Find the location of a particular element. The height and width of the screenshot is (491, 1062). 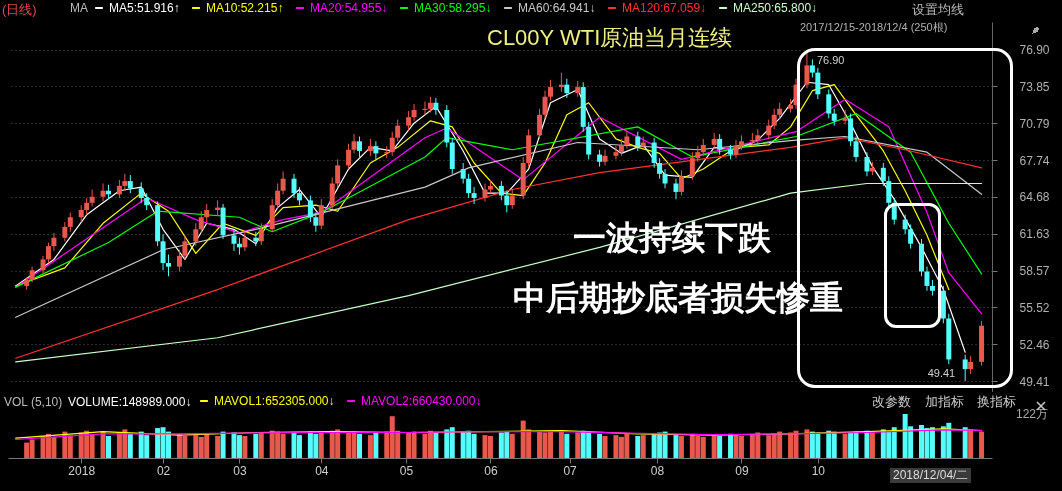

chart-subtitle: 2017/12/15-2018/12/4 (250根) is located at coordinates (874, 27).